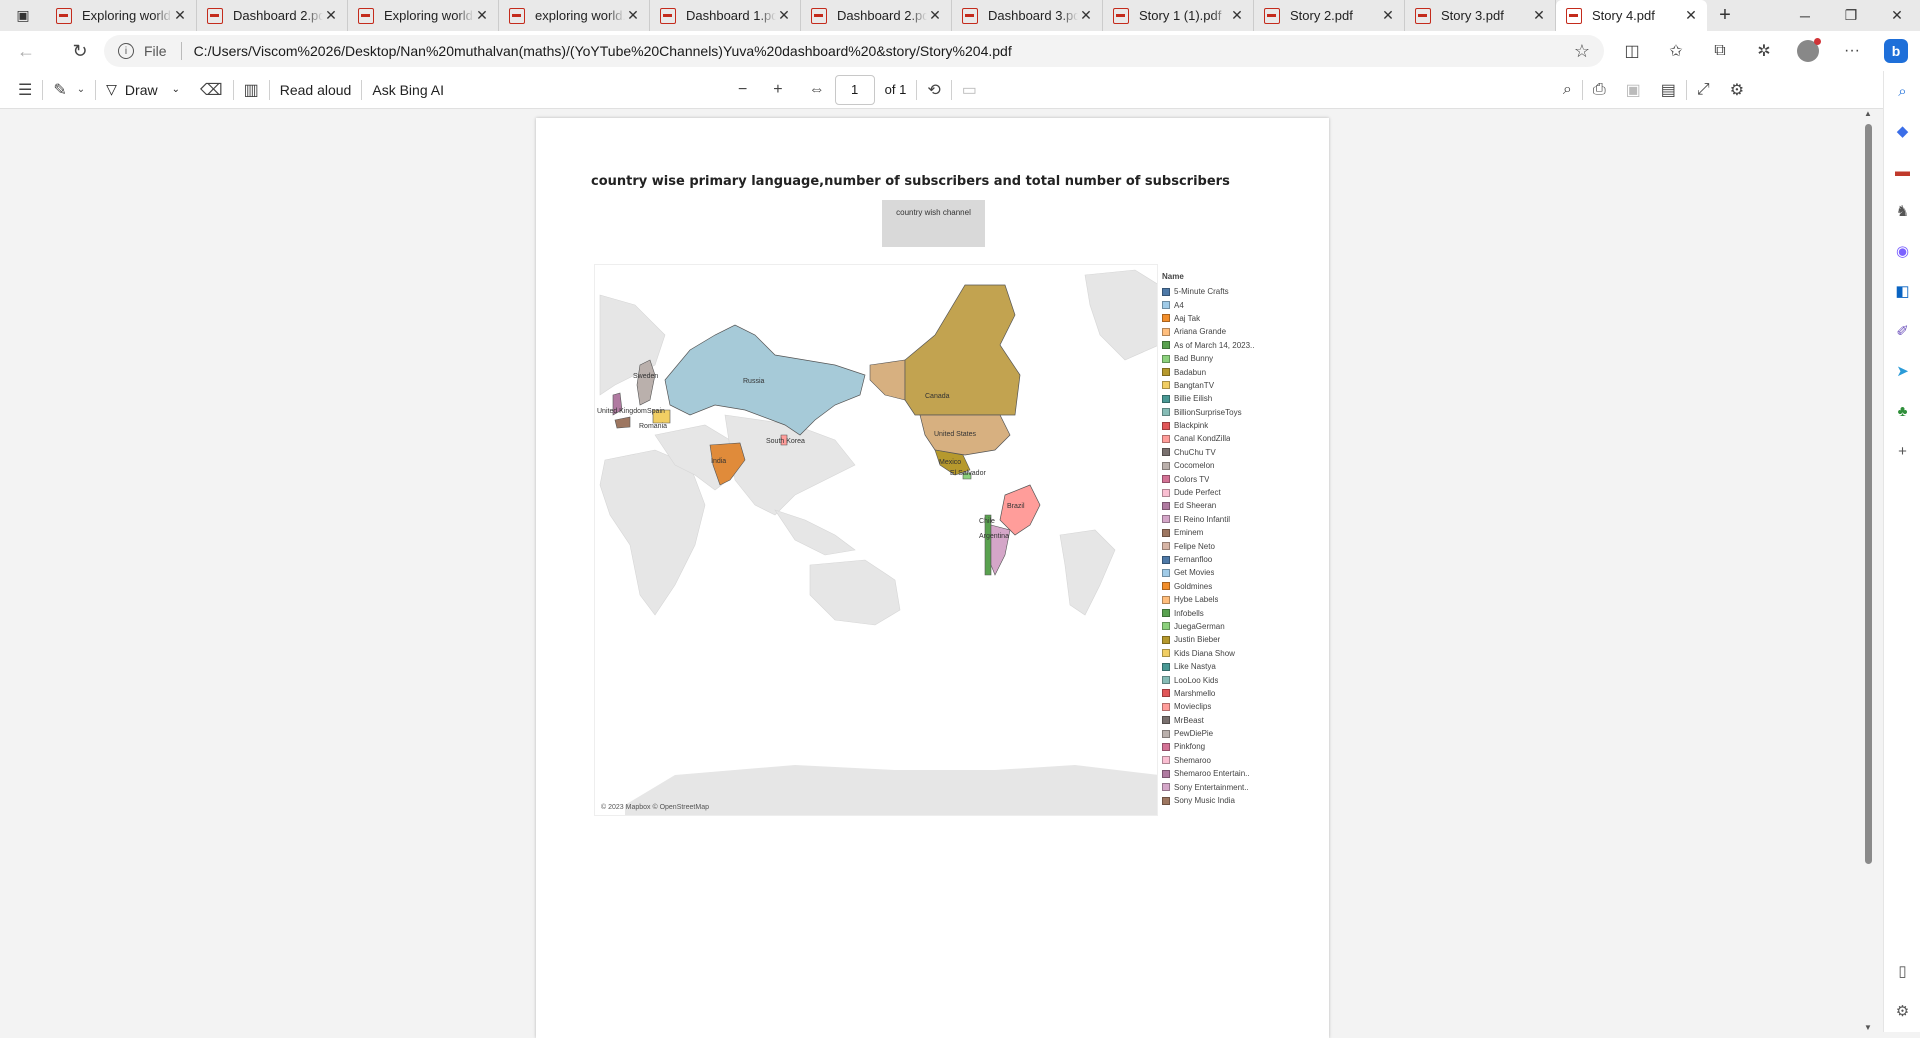 Image resolution: width=1920 pixels, height=1038 pixels. I want to click on highlight-icon: ✎ ⌄, so click(69, 90).